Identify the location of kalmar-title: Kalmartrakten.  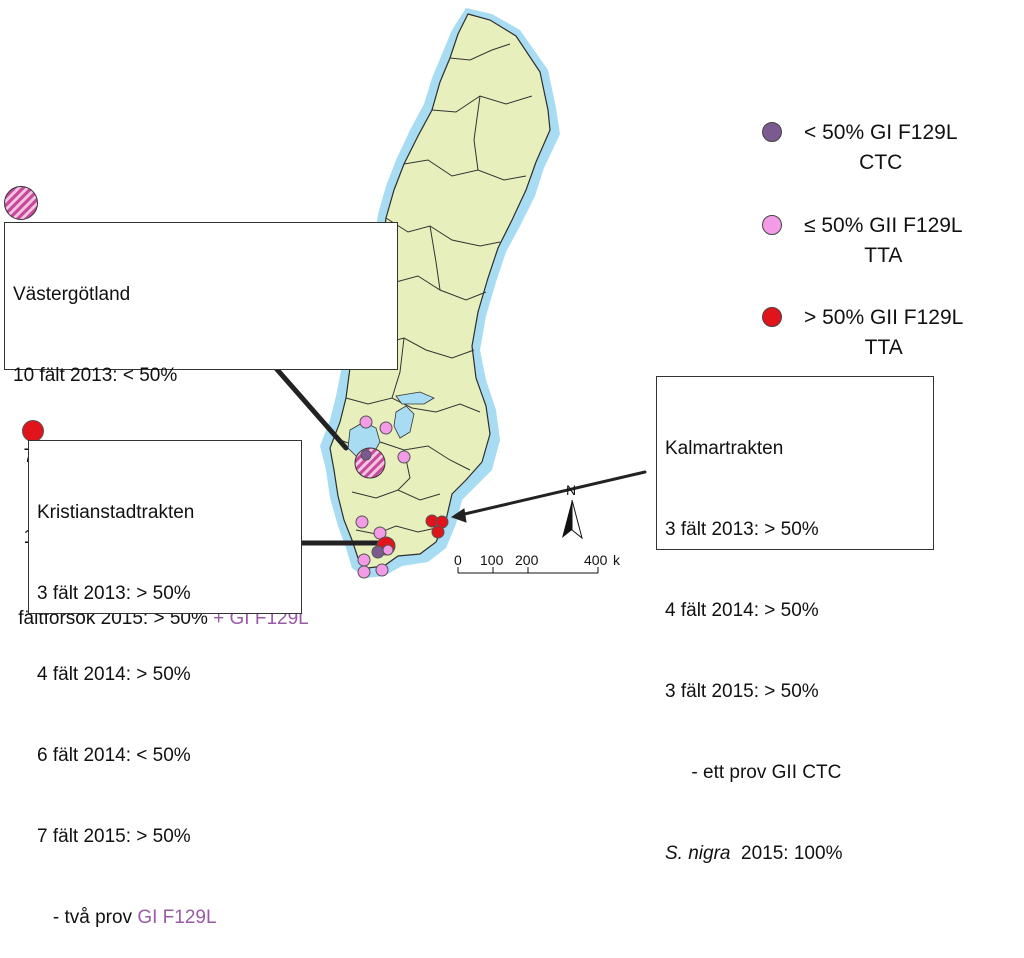
(724, 448).